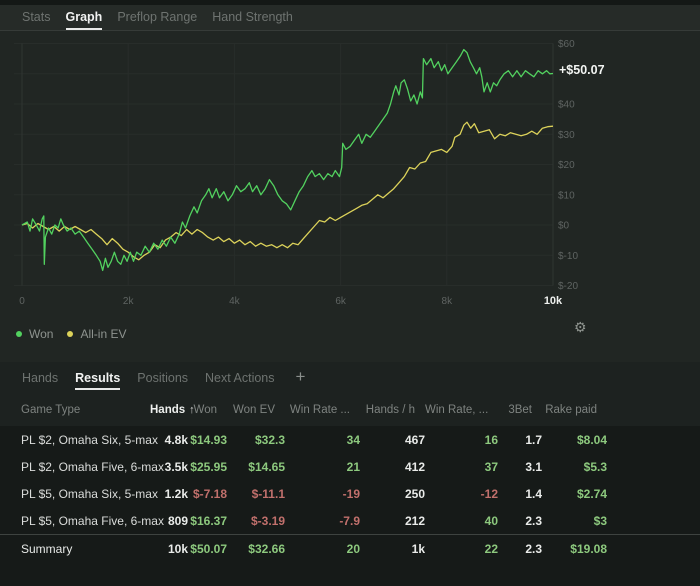  Describe the element at coordinates (414, 439) in the screenshot. I see `hands-per-h-value: 467` at that location.